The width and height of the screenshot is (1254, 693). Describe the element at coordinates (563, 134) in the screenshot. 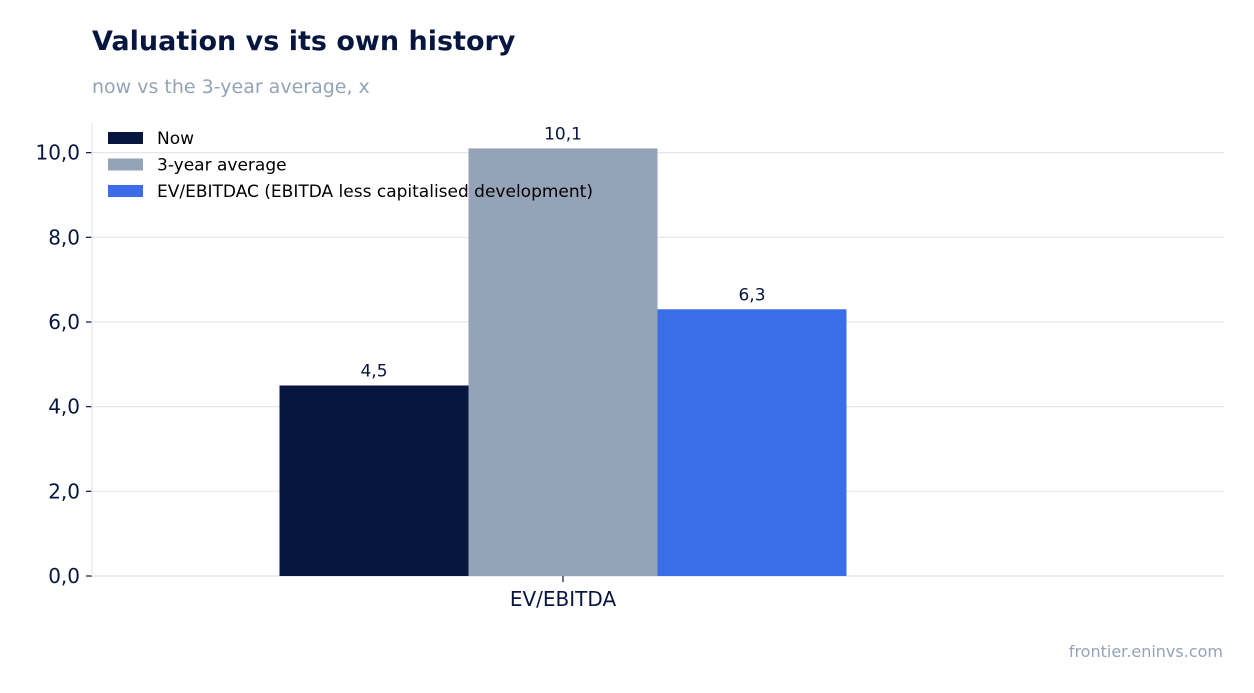

I see `data-label: 10,1` at that location.